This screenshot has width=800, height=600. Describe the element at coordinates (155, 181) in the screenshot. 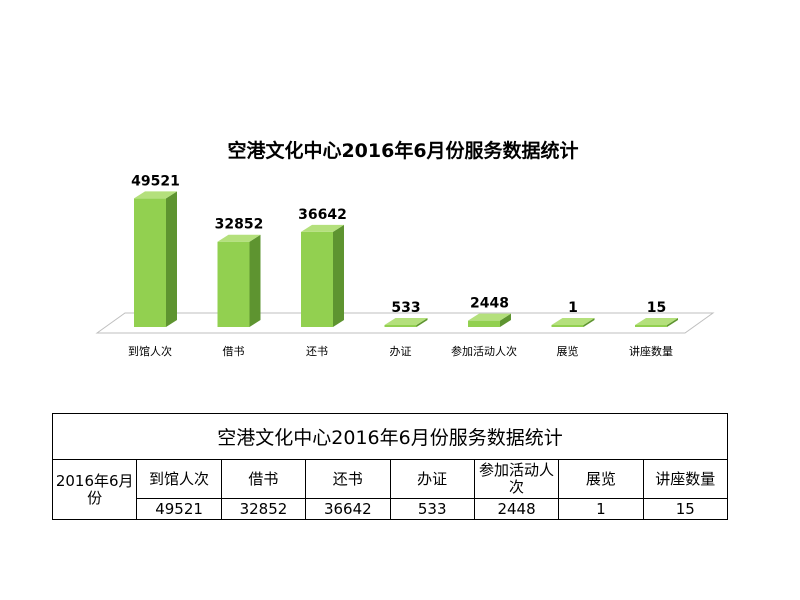

I see `data-label: 49521` at that location.